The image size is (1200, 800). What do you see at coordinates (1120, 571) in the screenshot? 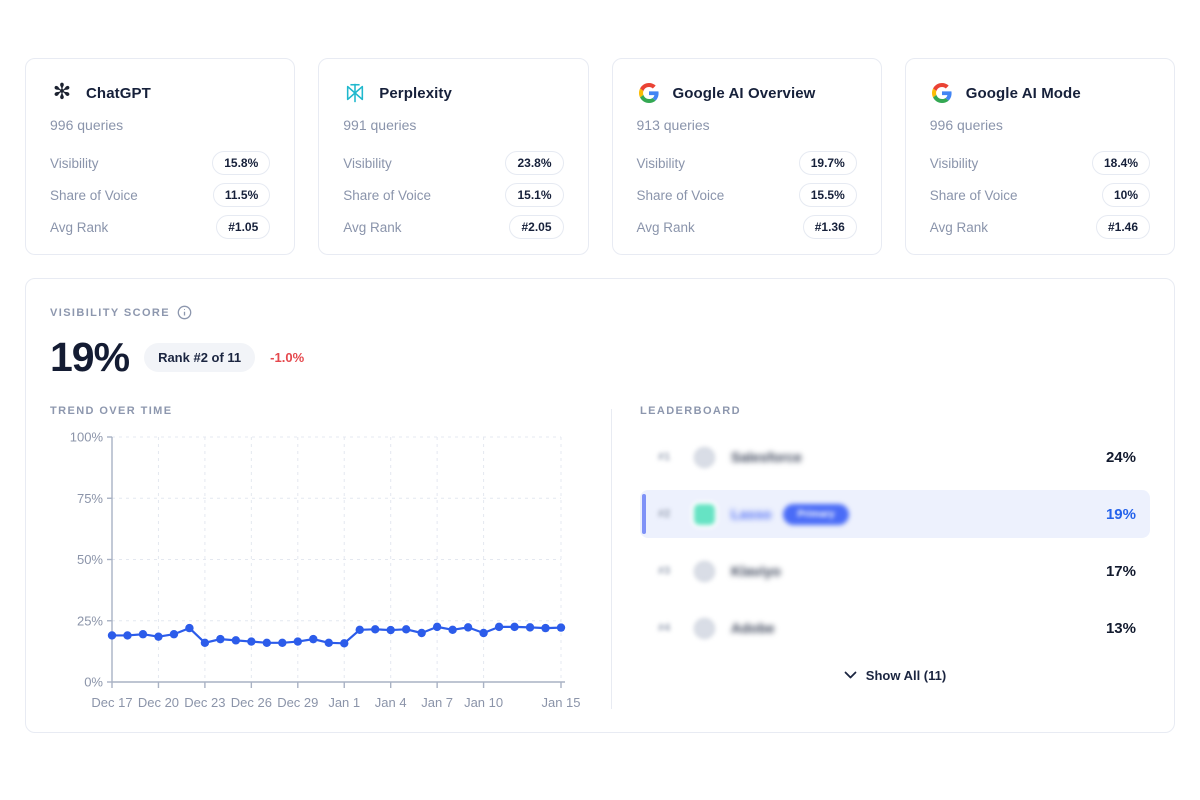
I see `visibility-percent: 17%` at bounding box center [1120, 571].